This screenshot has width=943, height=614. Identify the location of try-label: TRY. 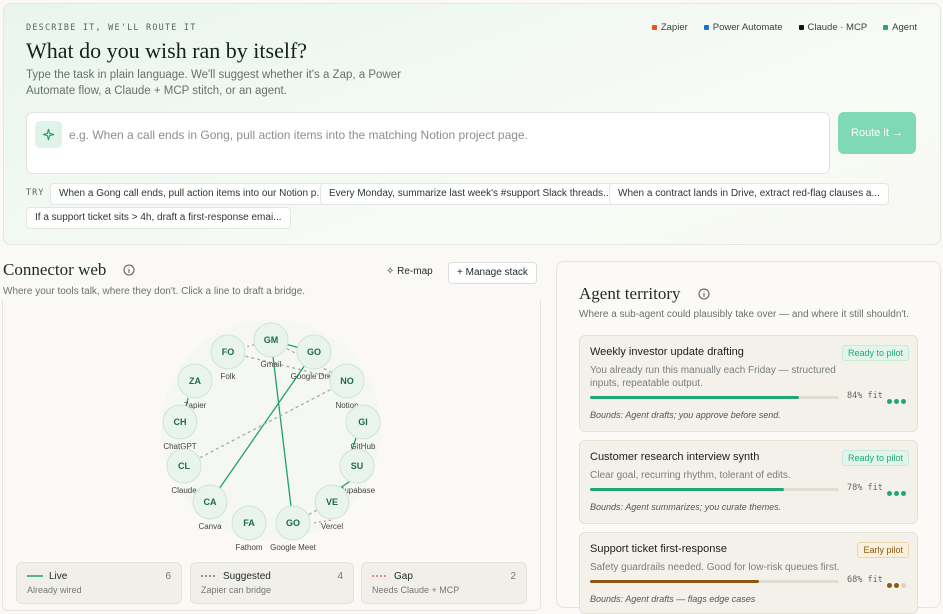
(35, 193).